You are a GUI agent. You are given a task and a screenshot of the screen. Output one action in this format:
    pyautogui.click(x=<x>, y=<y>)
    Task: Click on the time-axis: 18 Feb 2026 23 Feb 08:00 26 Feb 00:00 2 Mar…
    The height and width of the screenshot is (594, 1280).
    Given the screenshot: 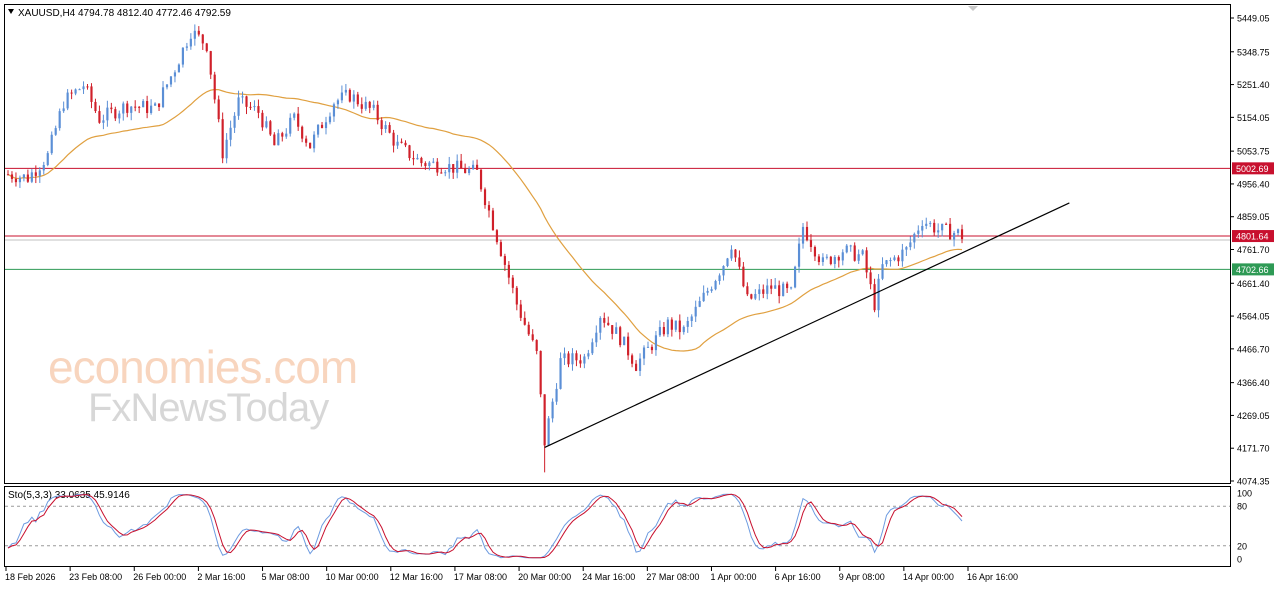 What is the action you would take?
    pyautogui.click(x=511, y=574)
    